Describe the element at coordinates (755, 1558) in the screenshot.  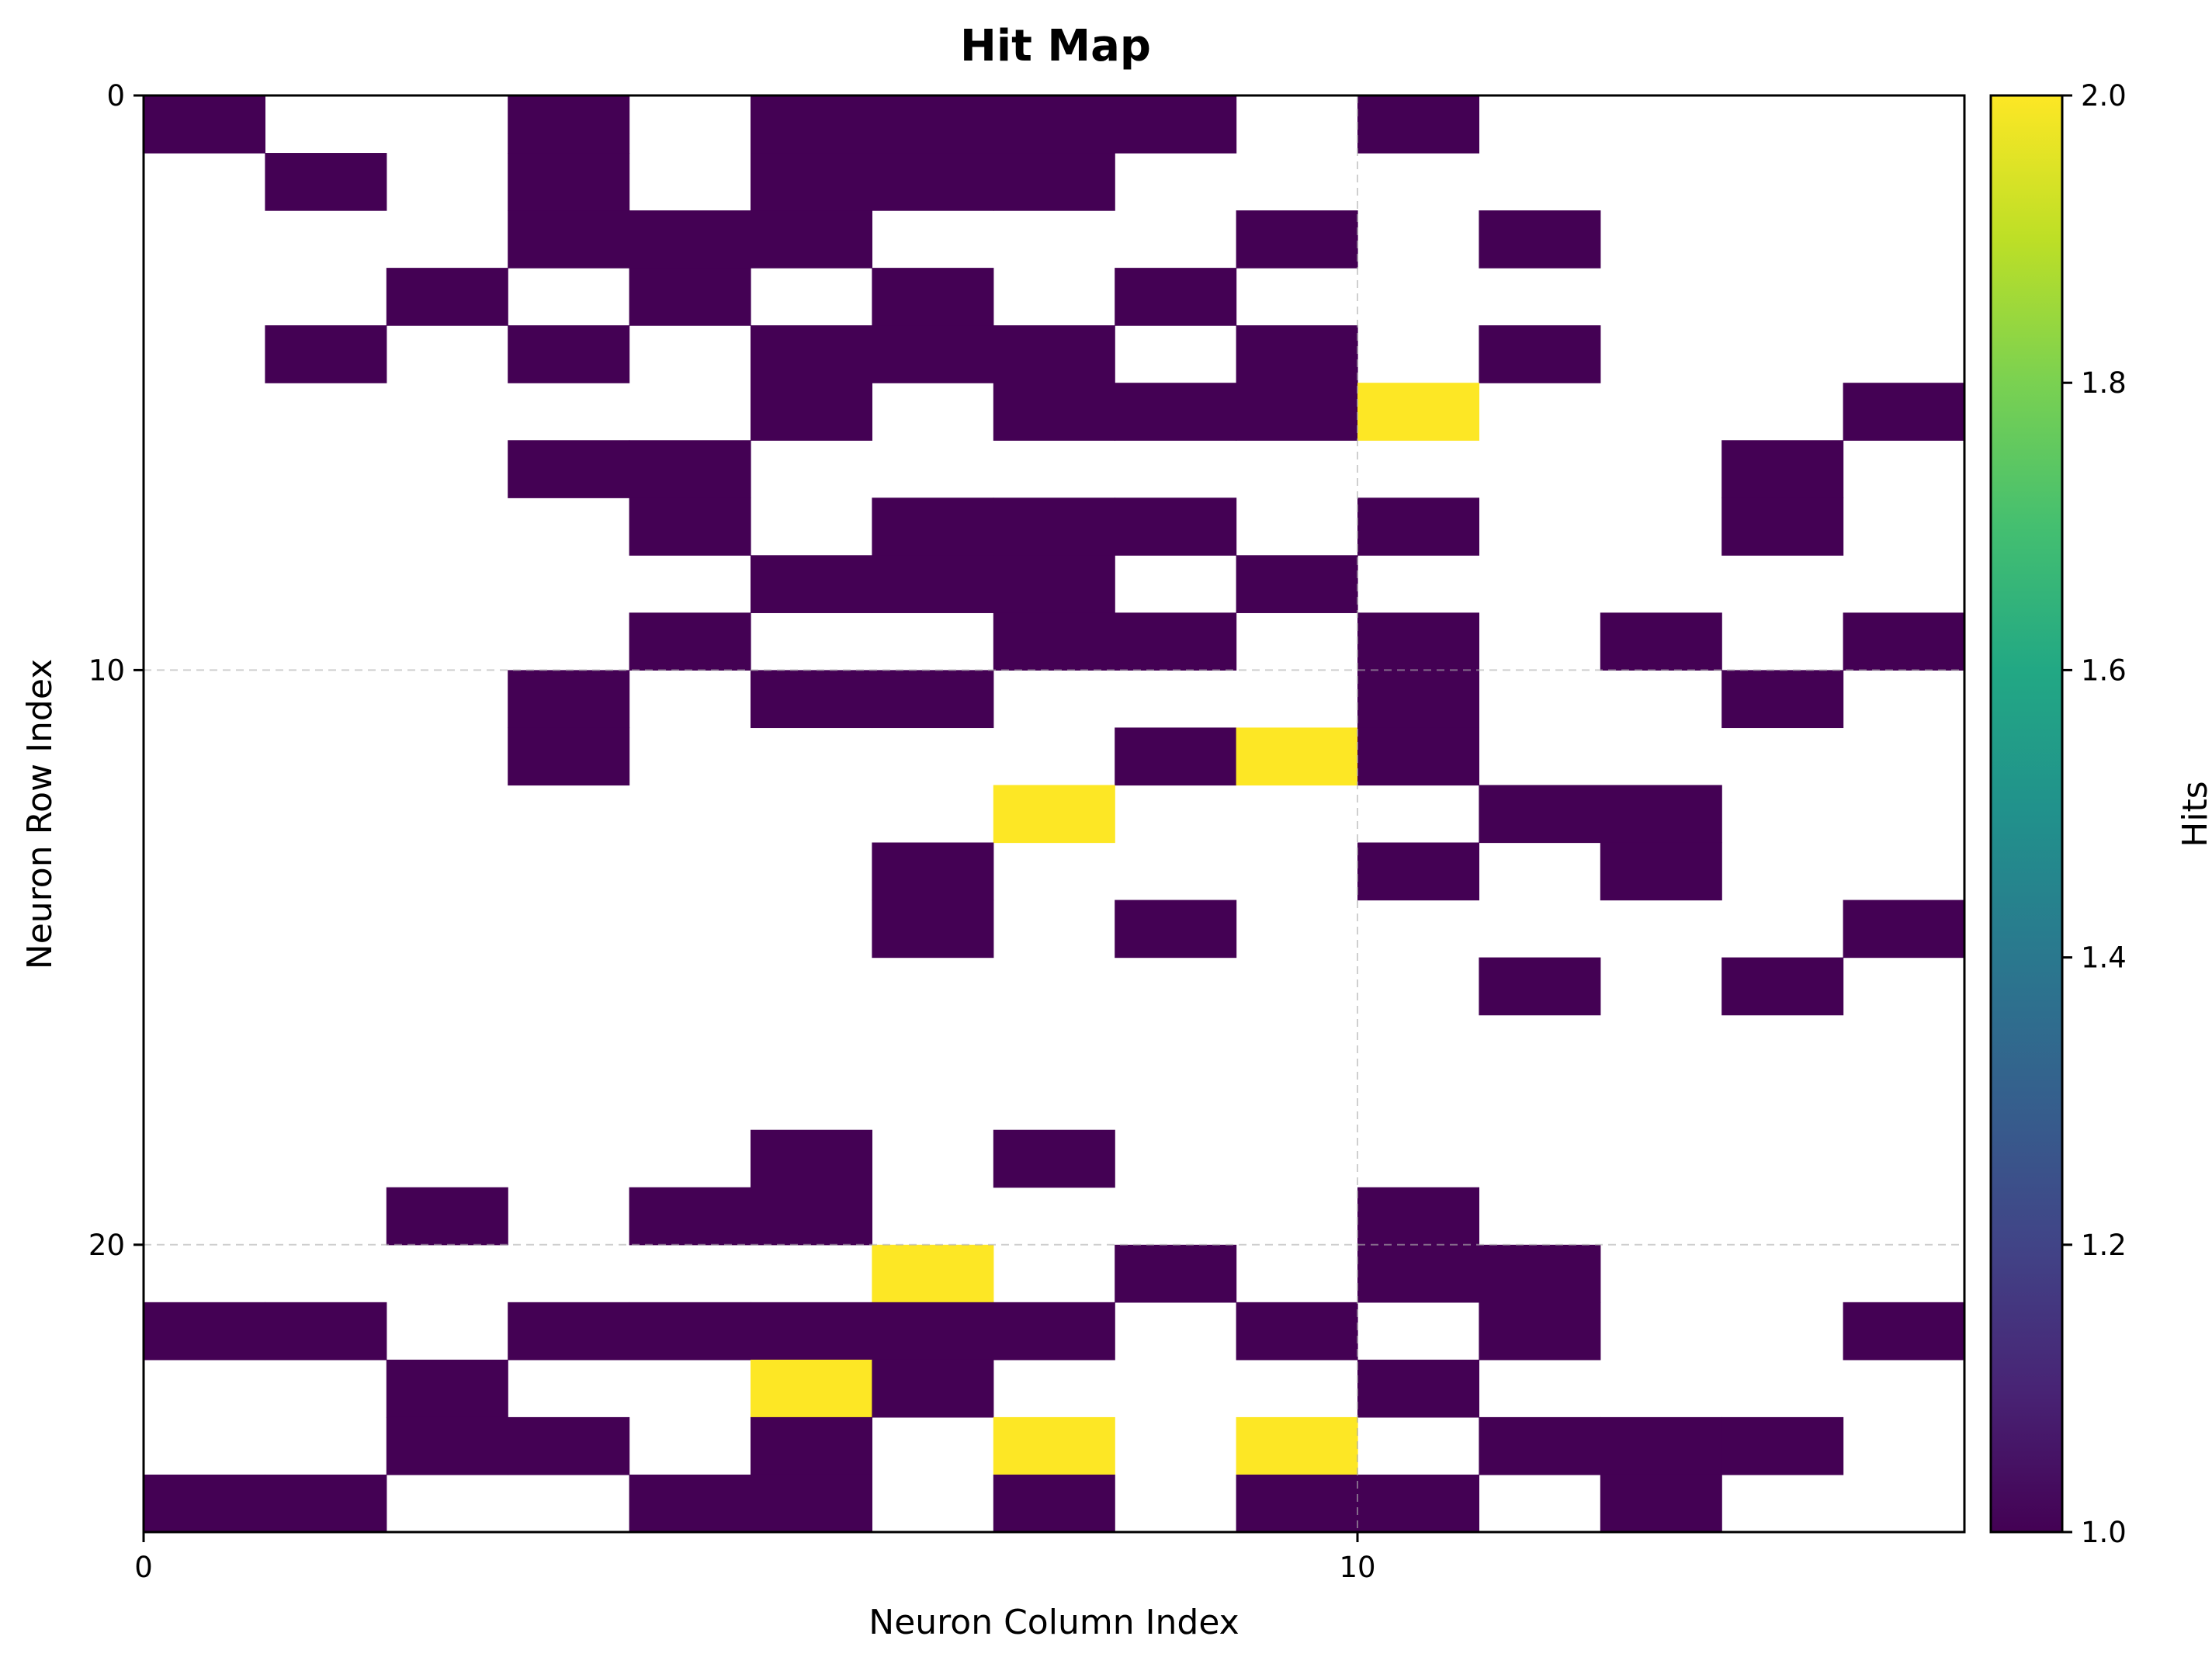
I see `x-axis-ticks: 0 10` at that location.